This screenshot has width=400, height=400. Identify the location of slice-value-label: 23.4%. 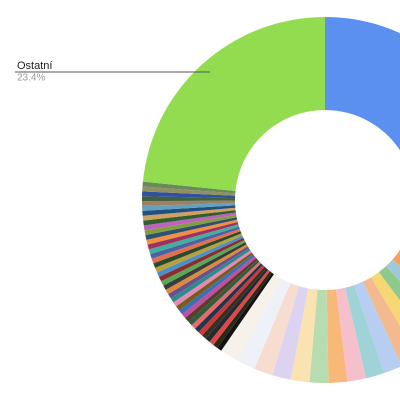
(31, 78).